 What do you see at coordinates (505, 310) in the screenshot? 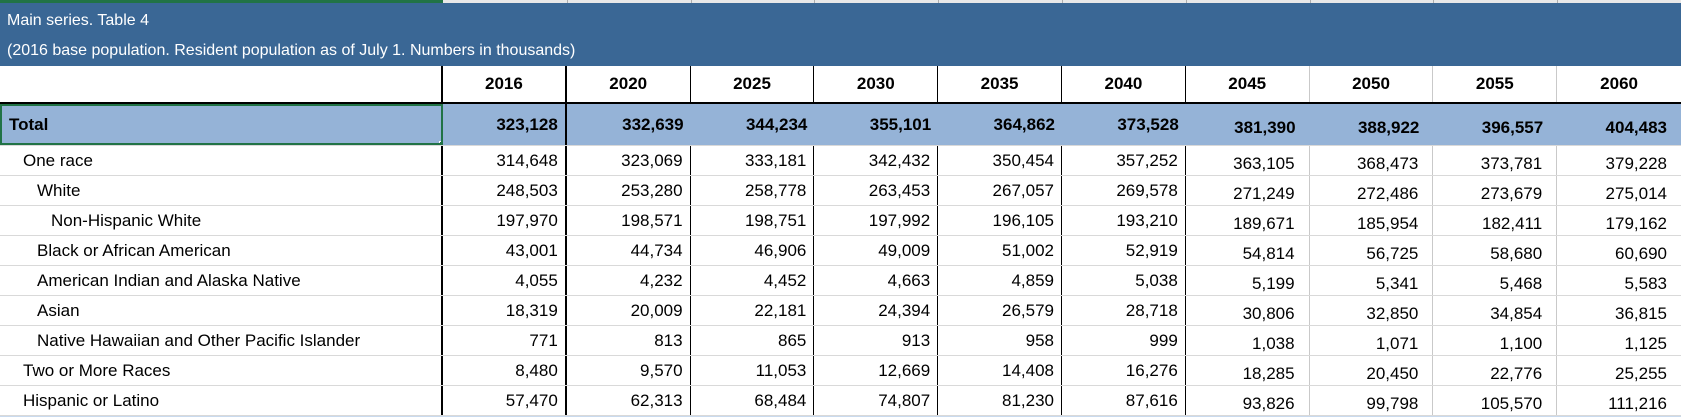
I see `value-cell: 18,319` at bounding box center [505, 310].